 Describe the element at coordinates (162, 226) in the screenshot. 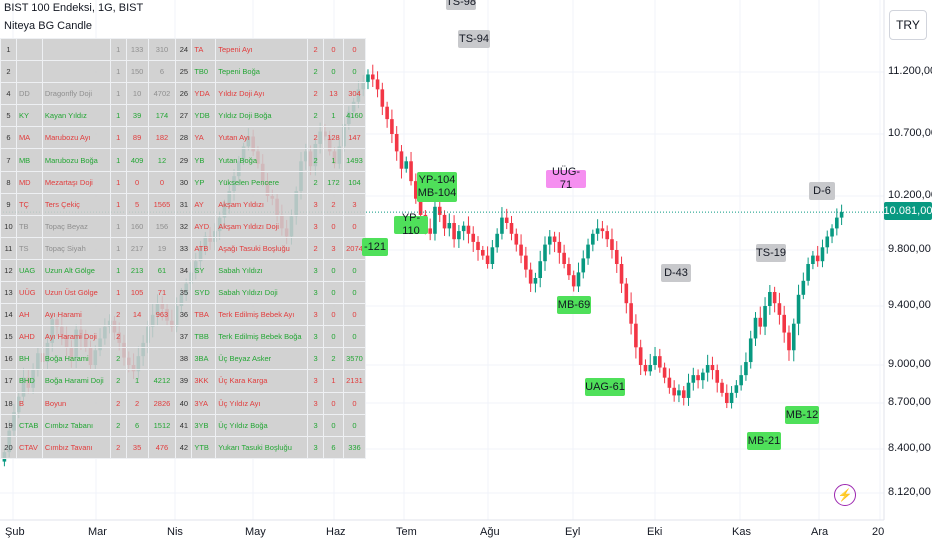

I see `table-cell-d: 156` at that location.